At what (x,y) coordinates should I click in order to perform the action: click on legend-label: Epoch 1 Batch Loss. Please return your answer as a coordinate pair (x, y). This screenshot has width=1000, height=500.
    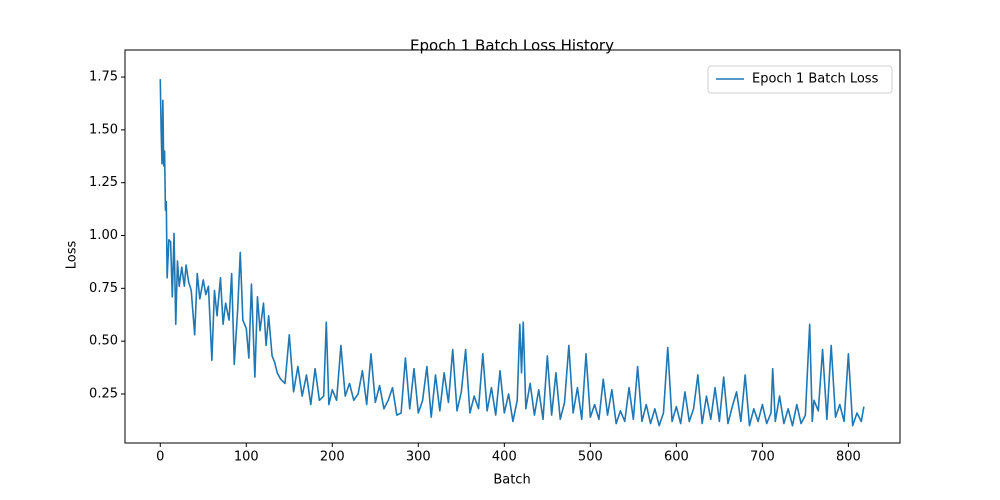
    Looking at the image, I should click on (815, 79).